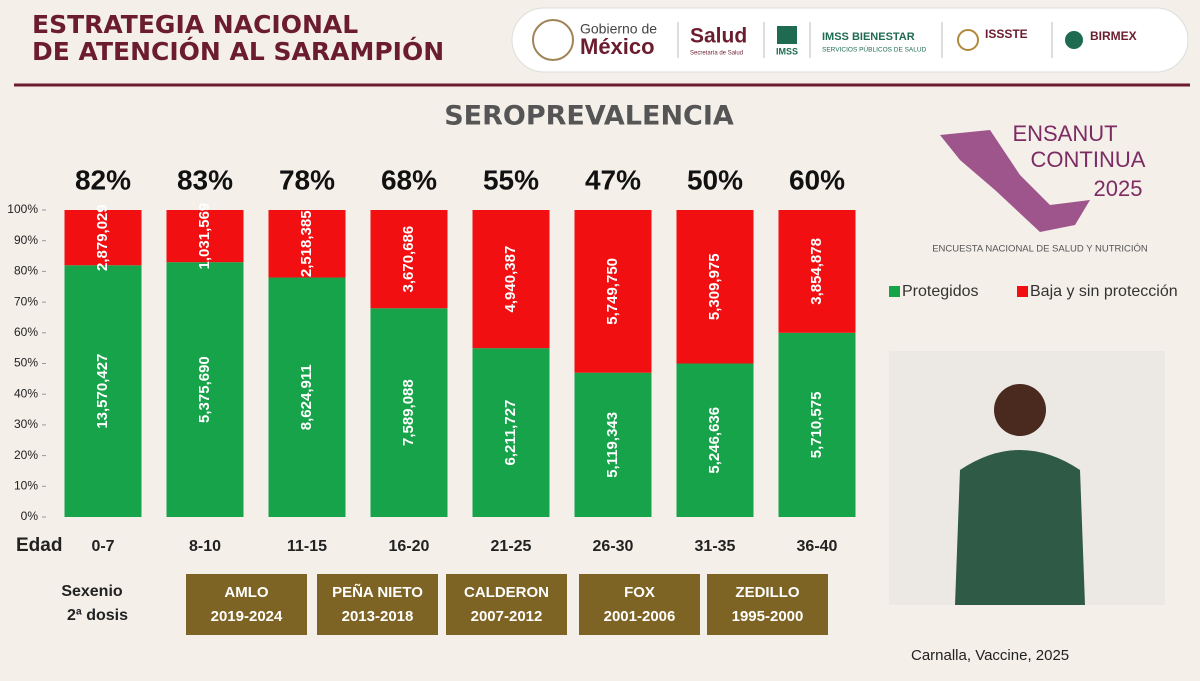  Describe the element at coordinates (409, 546) in the screenshot. I see `x-tick-label: 16-20` at that location.